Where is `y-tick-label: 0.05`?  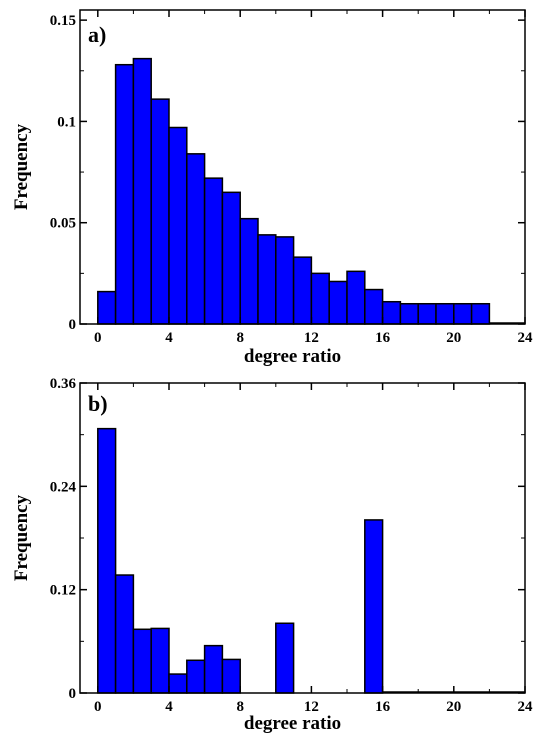
y-tick-label: 0.05 is located at coordinates (63, 224).